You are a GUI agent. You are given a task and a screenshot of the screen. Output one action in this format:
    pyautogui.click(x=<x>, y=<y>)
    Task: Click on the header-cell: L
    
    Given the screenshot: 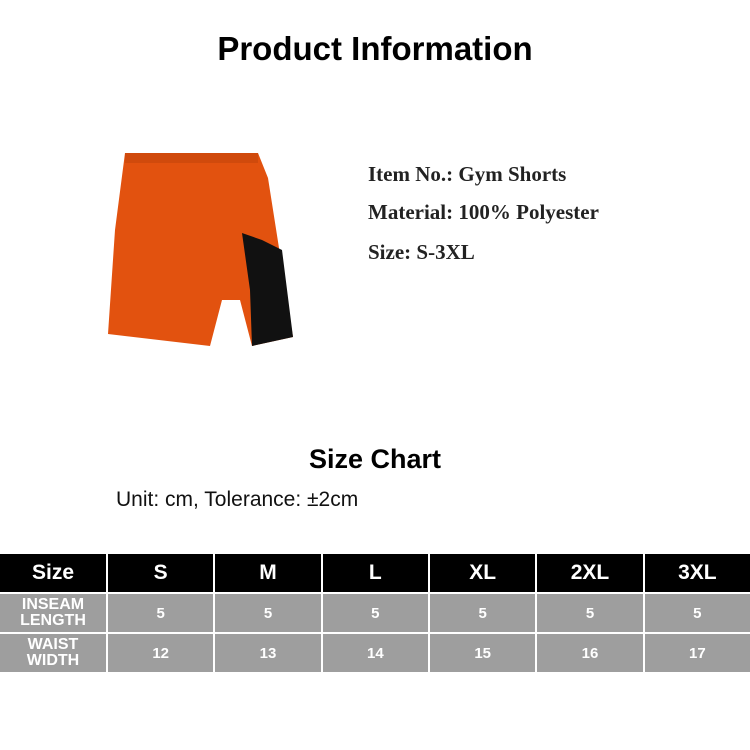 What is the action you would take?
    pyautogui.click(x=375, y=573)
    